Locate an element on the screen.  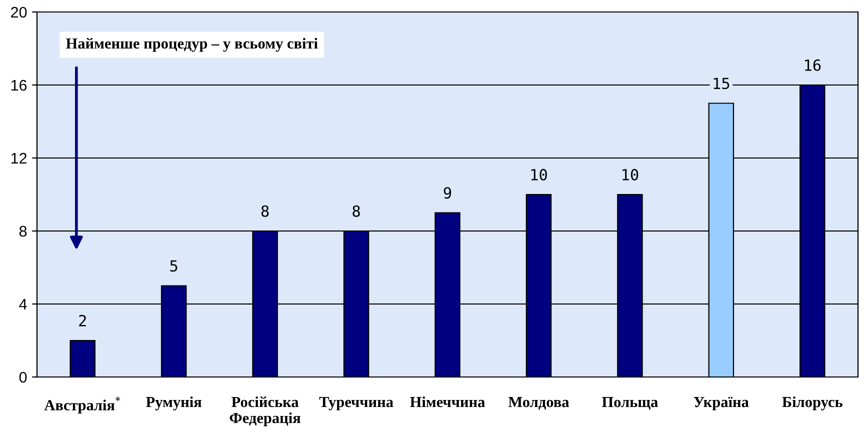
data-label: 5 is located at coordinates (174, 266).